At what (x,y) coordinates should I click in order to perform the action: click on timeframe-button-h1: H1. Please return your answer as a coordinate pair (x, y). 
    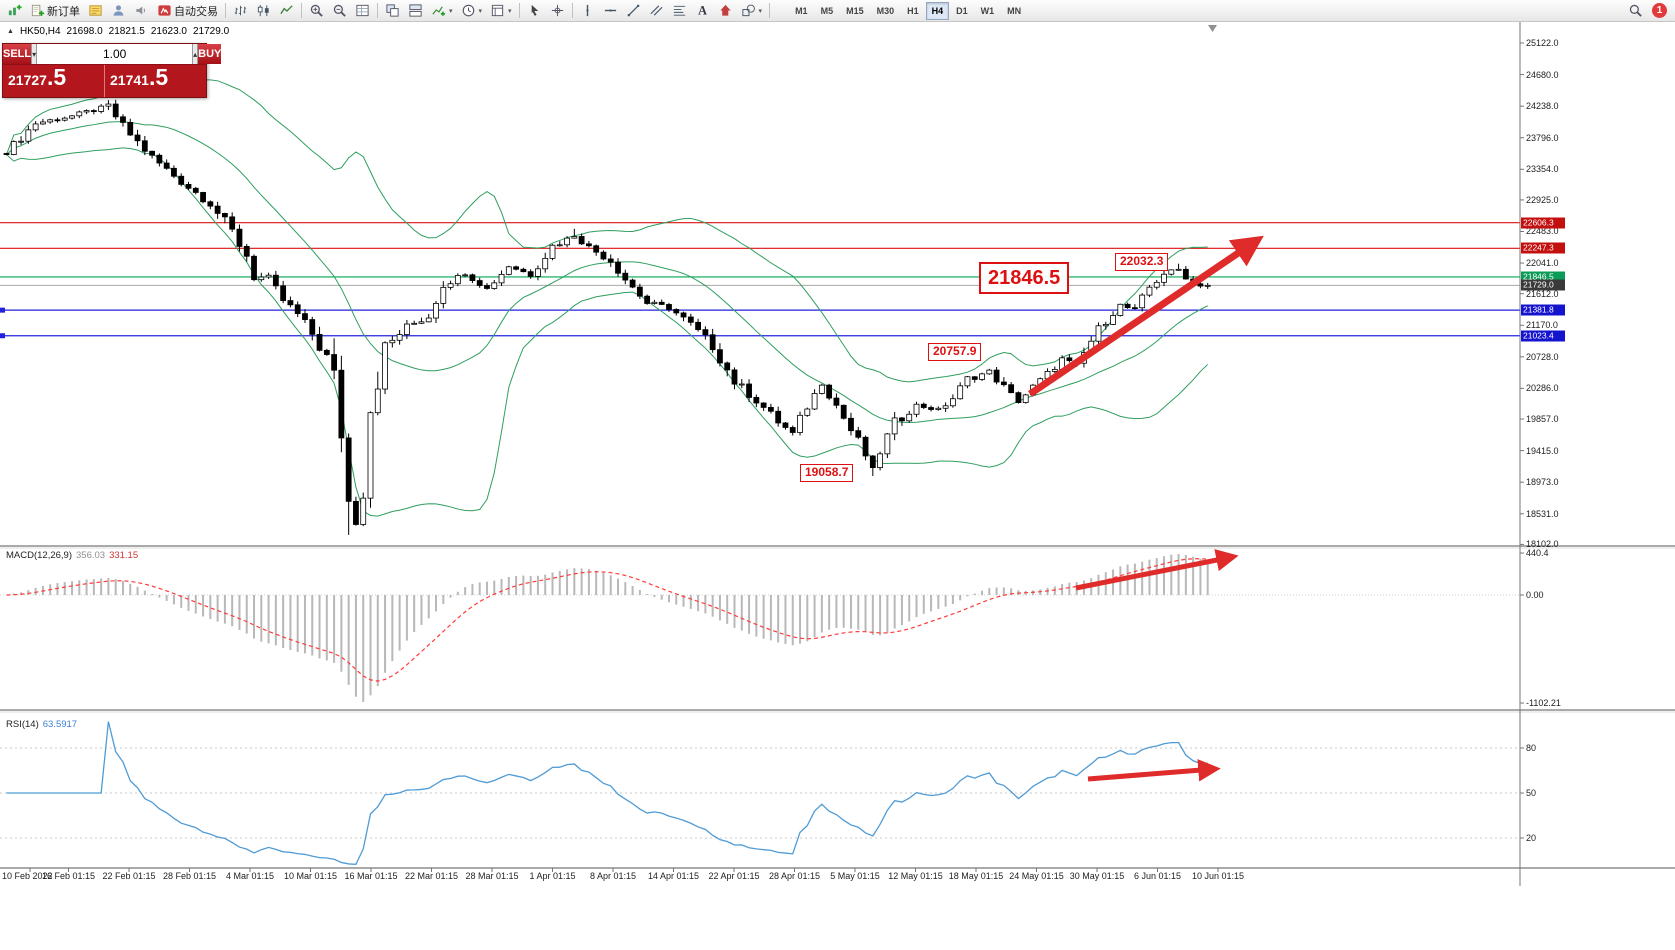
    Looking at the image, I should click on (913, 10).